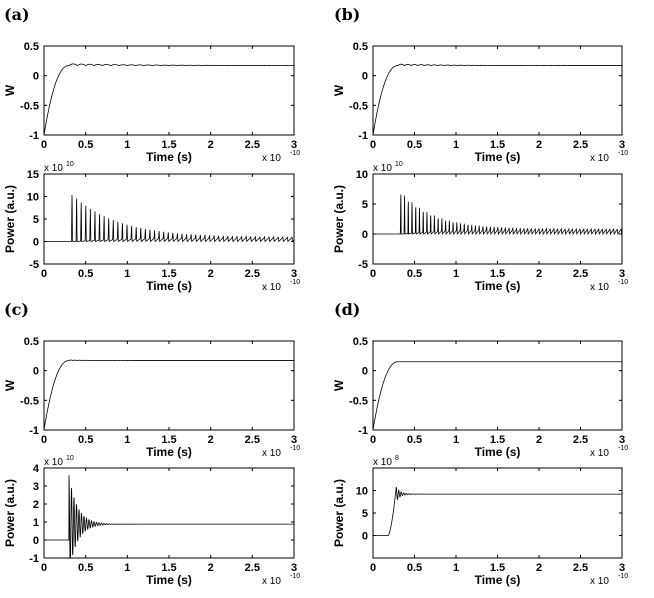 The width and height of the screenshot is (654, 598). Describe the element at coordinates (362, 492) in the screenshot. I see `y-tick-label: 10` at that location.